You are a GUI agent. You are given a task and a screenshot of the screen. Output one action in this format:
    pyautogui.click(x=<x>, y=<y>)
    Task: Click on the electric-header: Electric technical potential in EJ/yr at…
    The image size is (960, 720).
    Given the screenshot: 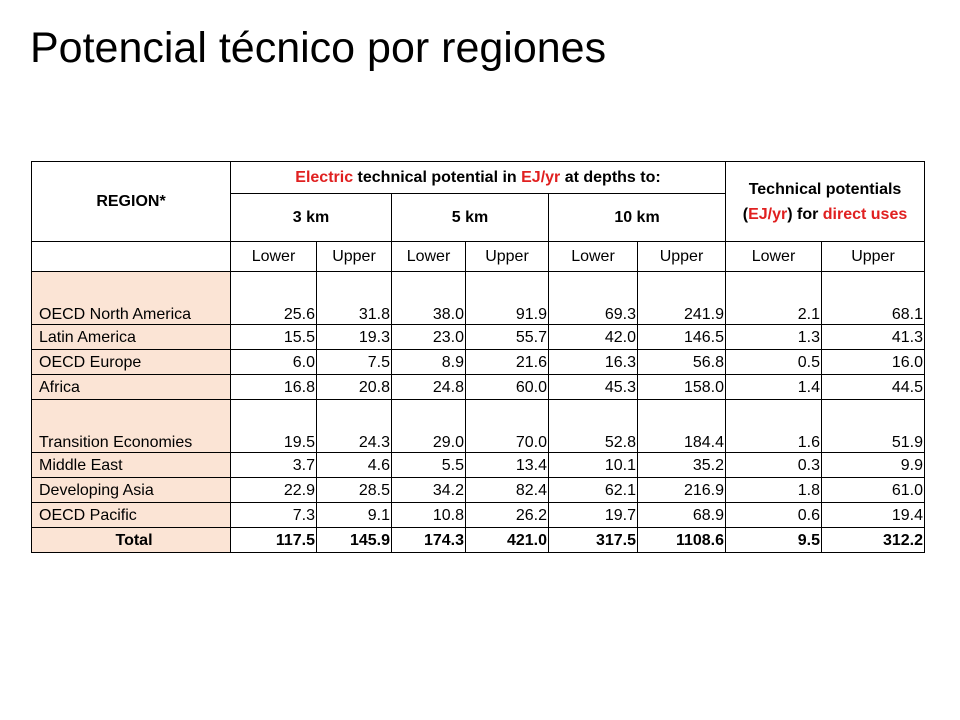 What is the action you would take?
    pyautogui.click(x=478, y=177)
    